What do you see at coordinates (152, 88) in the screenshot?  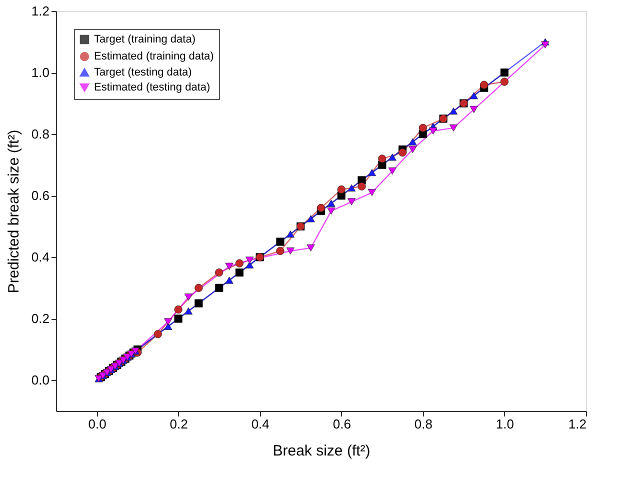 I see `legend-label: Estimated (testing data)` at bounding box center [152, 88].